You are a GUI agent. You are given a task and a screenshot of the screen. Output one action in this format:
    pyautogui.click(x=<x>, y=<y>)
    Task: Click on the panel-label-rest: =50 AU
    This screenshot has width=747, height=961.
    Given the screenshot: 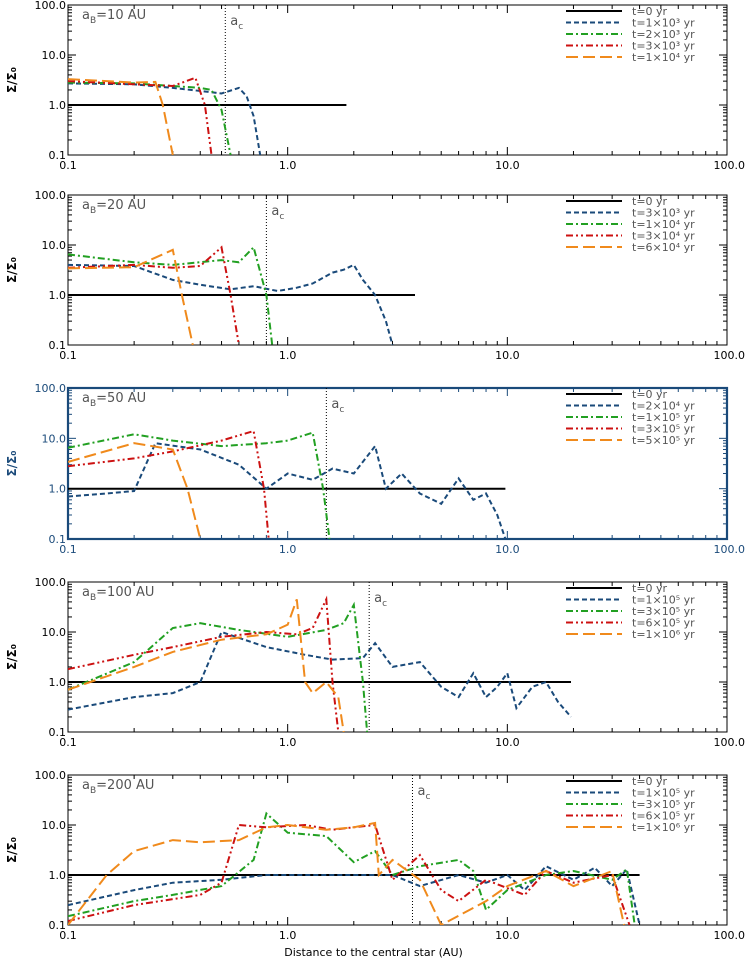 What is the action you would take?
    pyautogui.click(x=121, y=398)
    